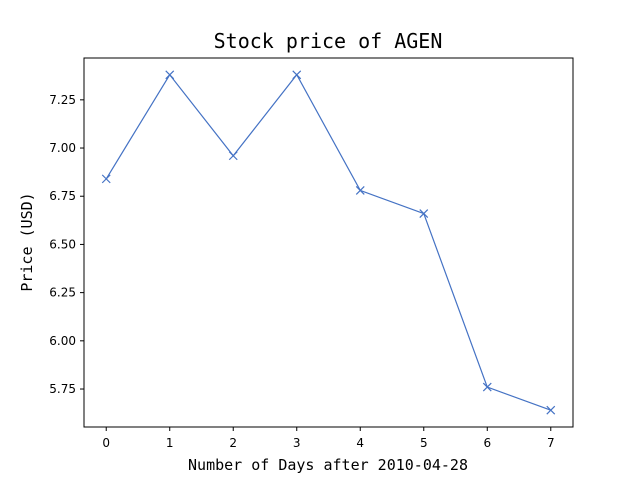 The image size is (640, 480). What do you see at coordinates (170, 443) in the screenshot?
I see `x-tick-label: 1` at bounding box center [170, 443].